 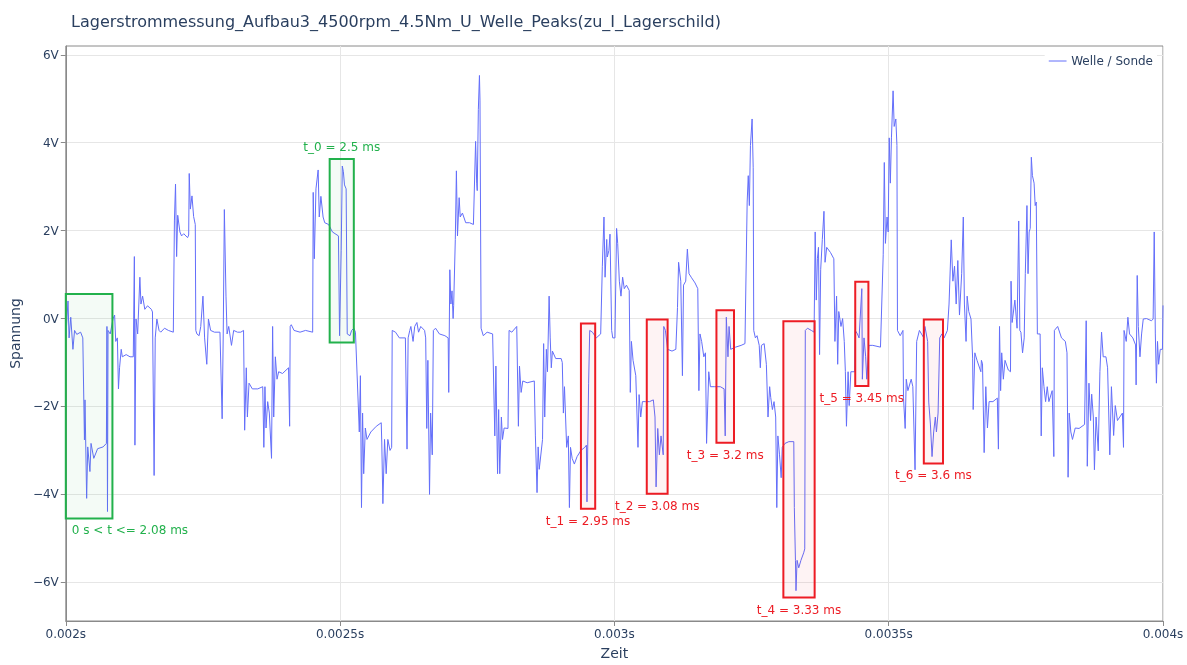 What do you see at coordinates (725, 454) in the screenshot?
I see `band-label: t_3 = 3.2 ms` at bounding box center [725, 454].